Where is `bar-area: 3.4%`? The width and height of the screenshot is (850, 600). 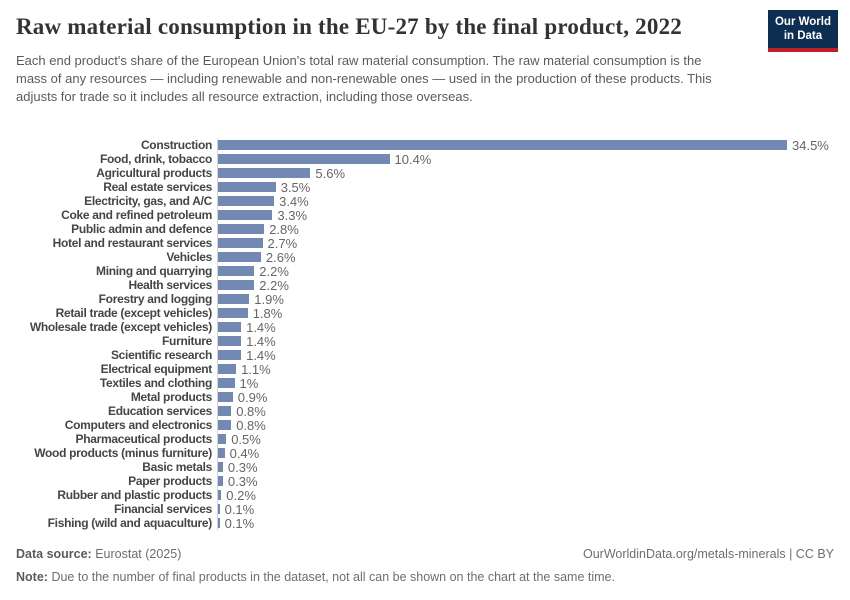 bar-area: 3.4% is located at coordinates (533, 201).